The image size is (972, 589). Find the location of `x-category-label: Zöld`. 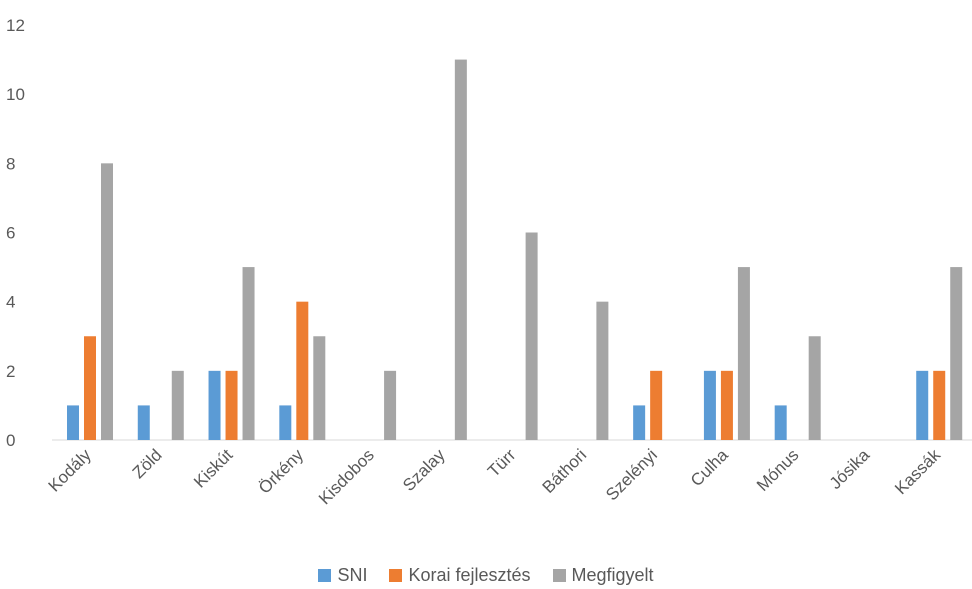

x-category-label: Zöld is located at coordinates (147, 463).